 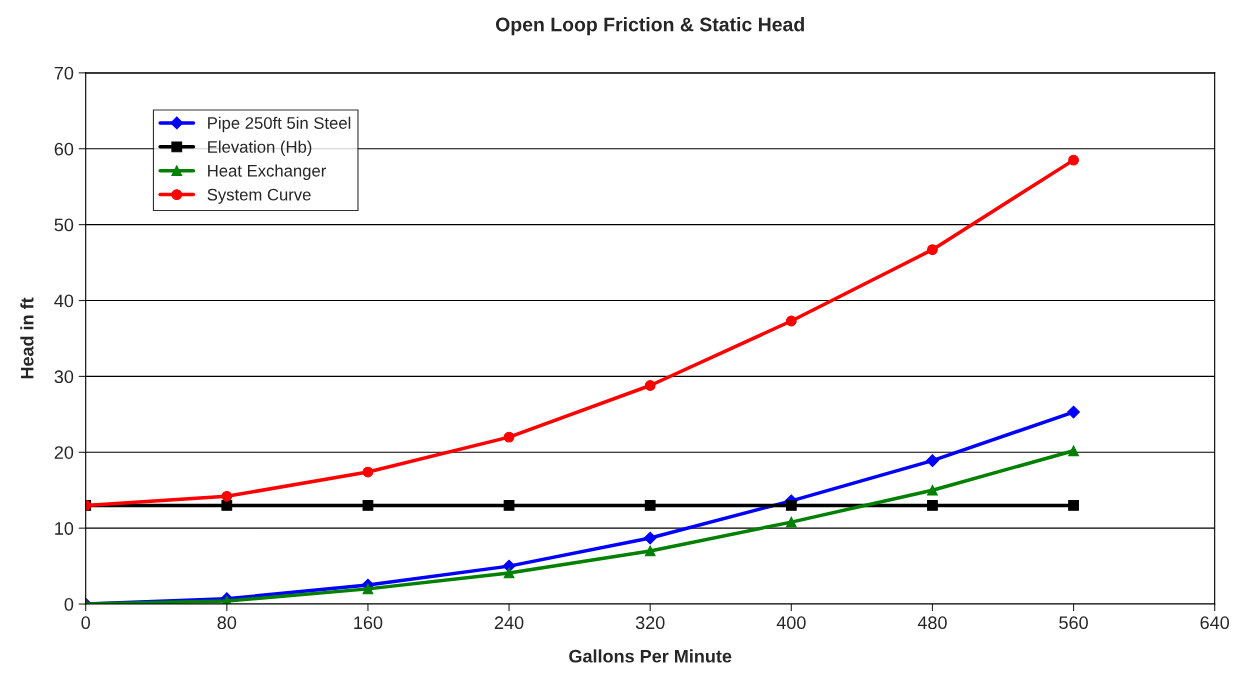 What do you see at coordinates (86, 623) in the screenshot?
I see `x-tick-label: 0` at bounding box center [86, 623].